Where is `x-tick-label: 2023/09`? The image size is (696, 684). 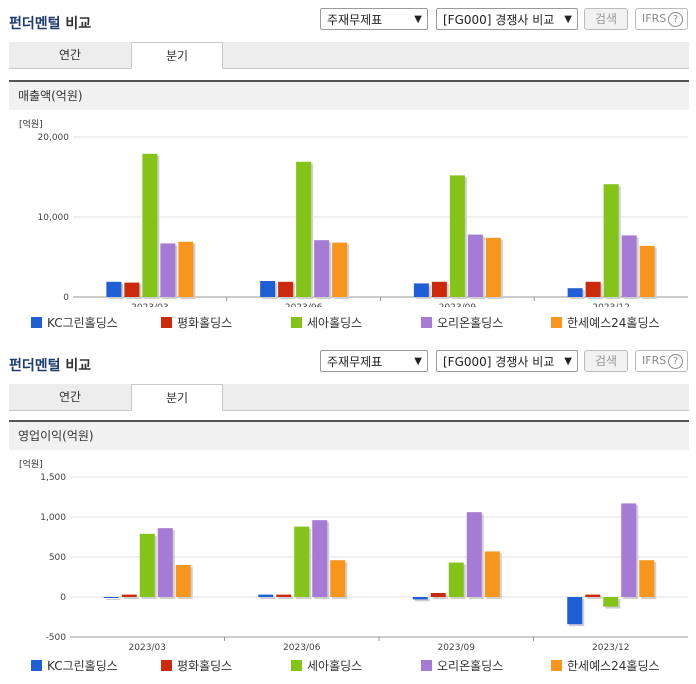 x-tick-label: 2023/09 is located at coordinates (458, 305).